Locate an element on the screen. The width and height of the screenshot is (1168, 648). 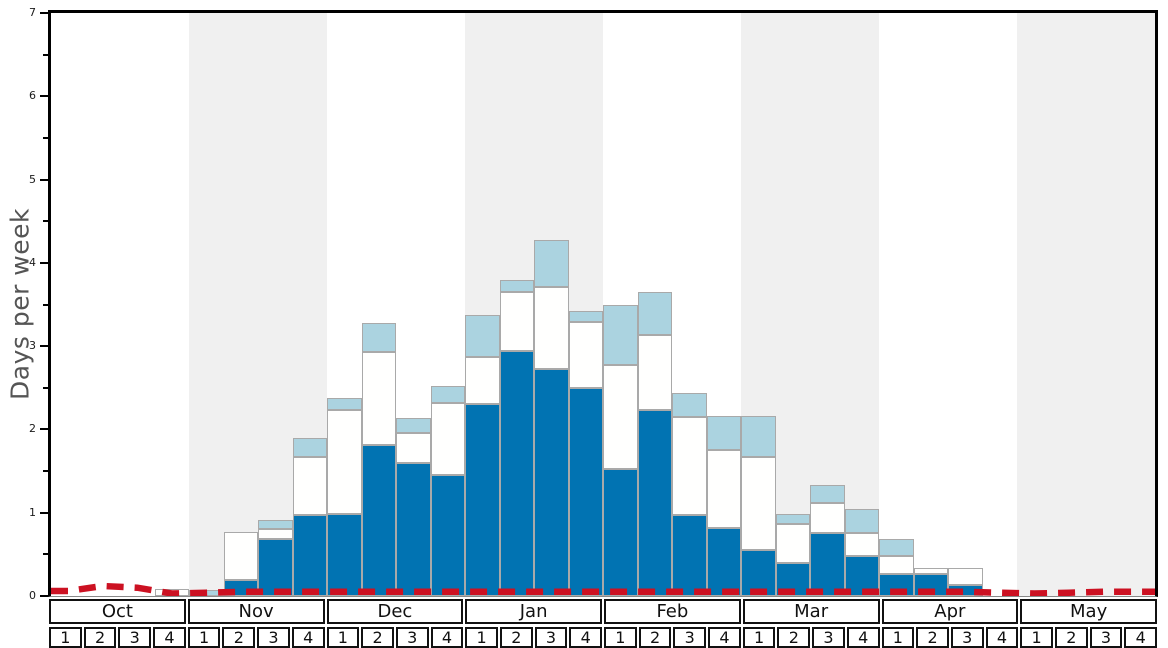
bar-apr-1-dark-blue-days is located at coordinates (896, 584).